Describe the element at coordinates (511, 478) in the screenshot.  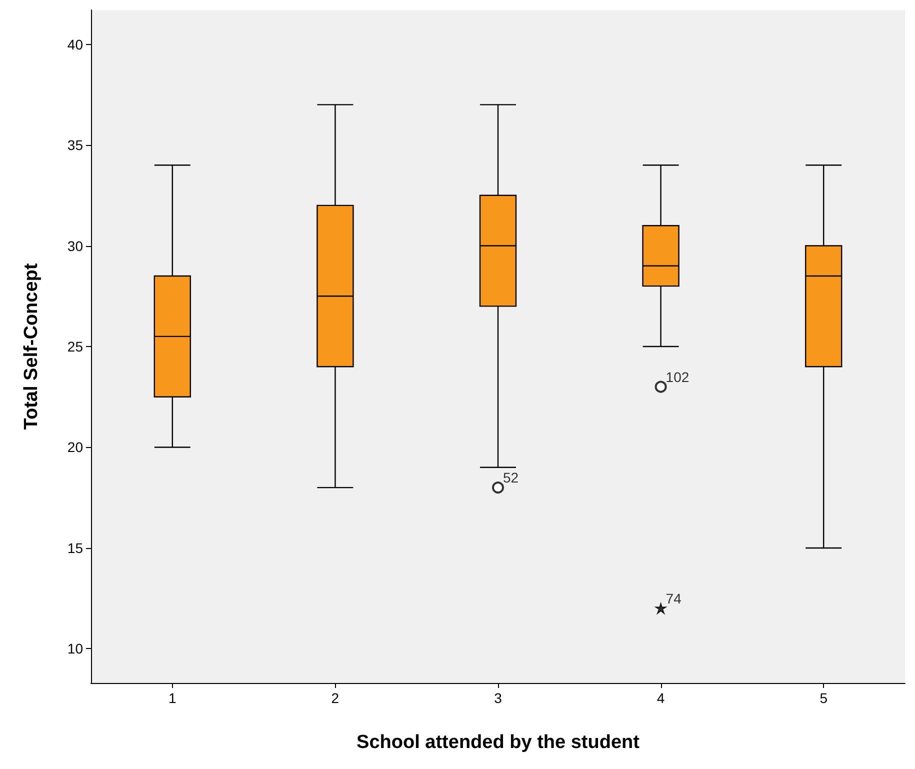
I see `annotation: 52` at that location.